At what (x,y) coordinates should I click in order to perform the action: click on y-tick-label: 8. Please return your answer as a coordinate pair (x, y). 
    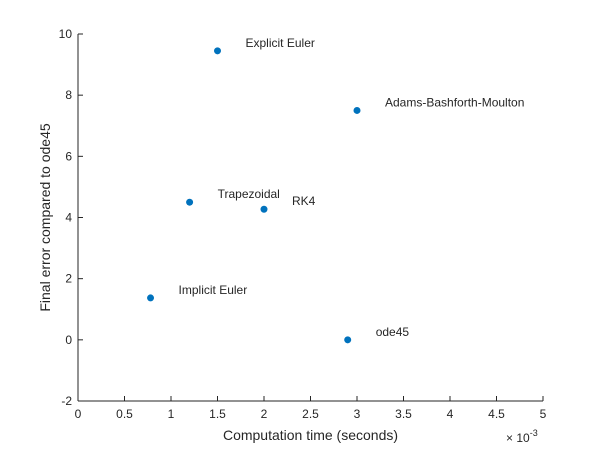
    Looking at the image, I should click on (68, 95).